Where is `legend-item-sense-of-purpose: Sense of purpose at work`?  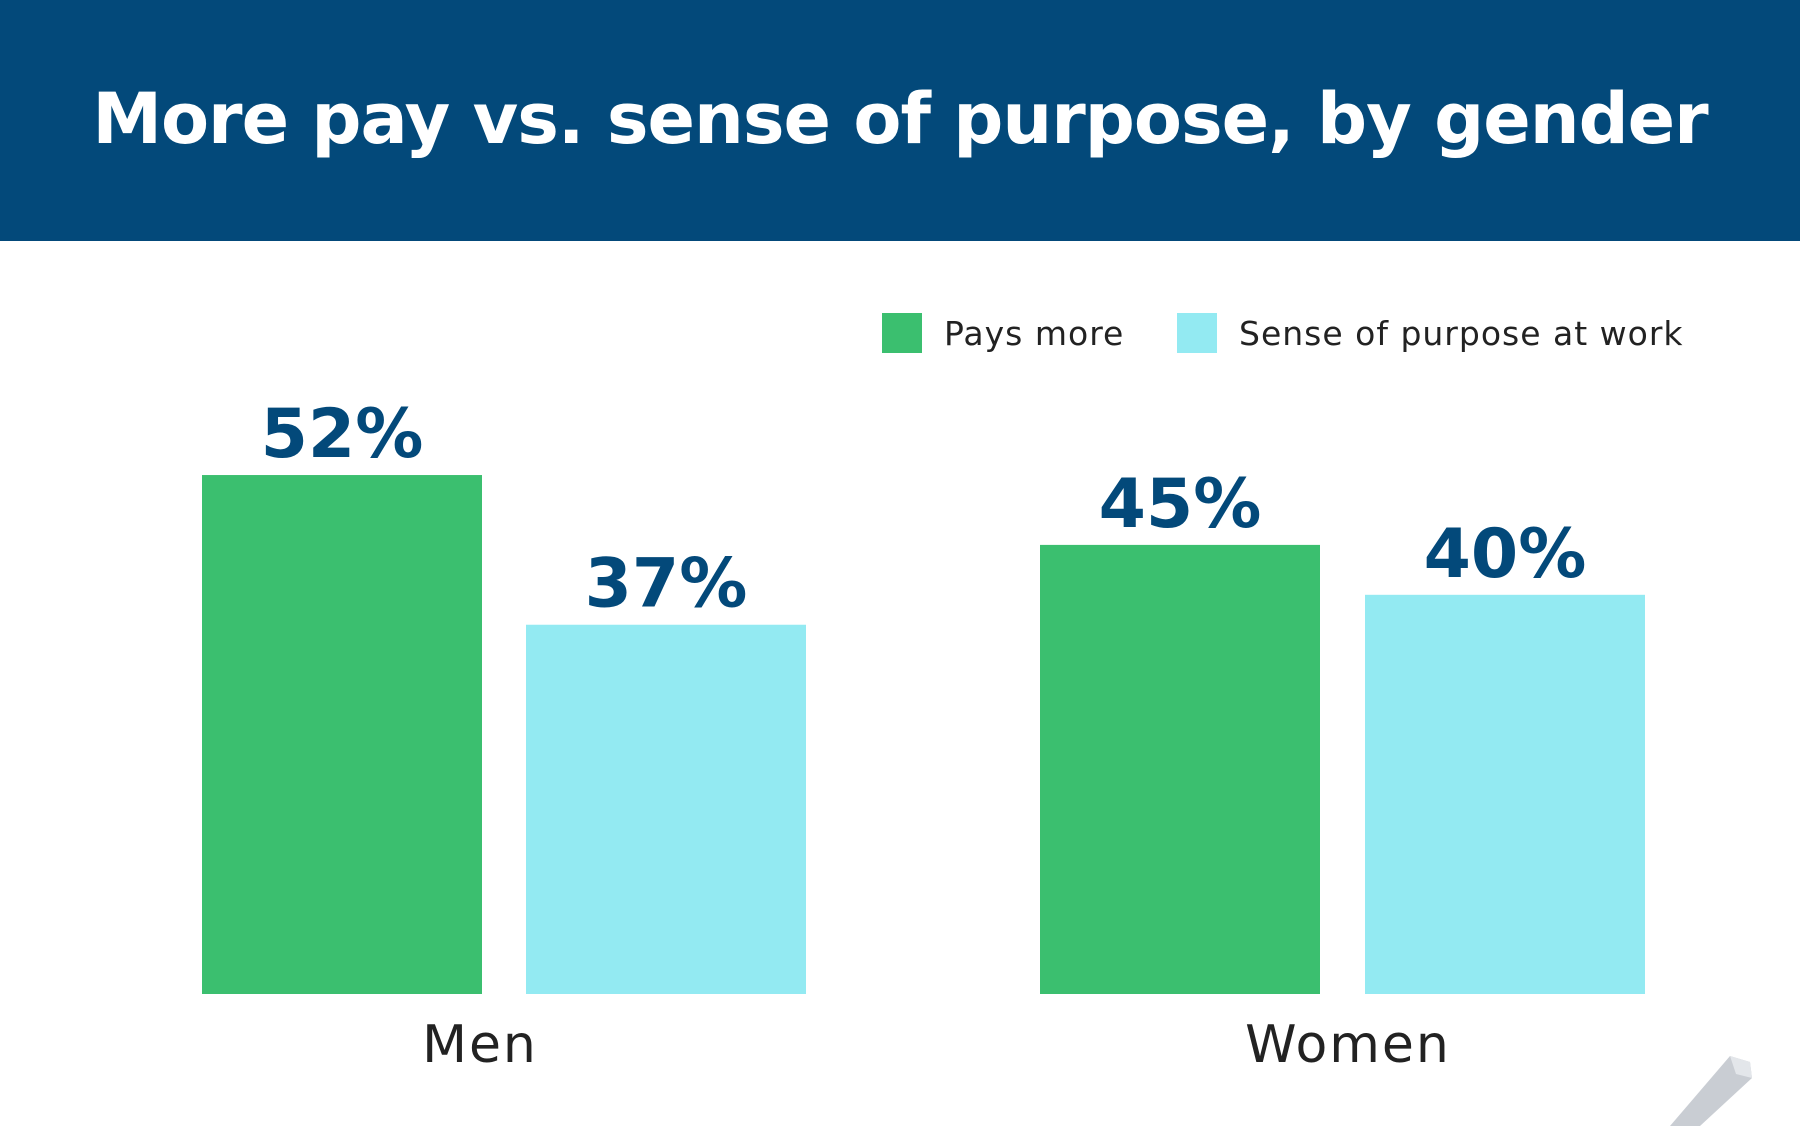 legend-item-sense-of-purpose: Sense of purpose at work is located at coordinates (1430, 333).